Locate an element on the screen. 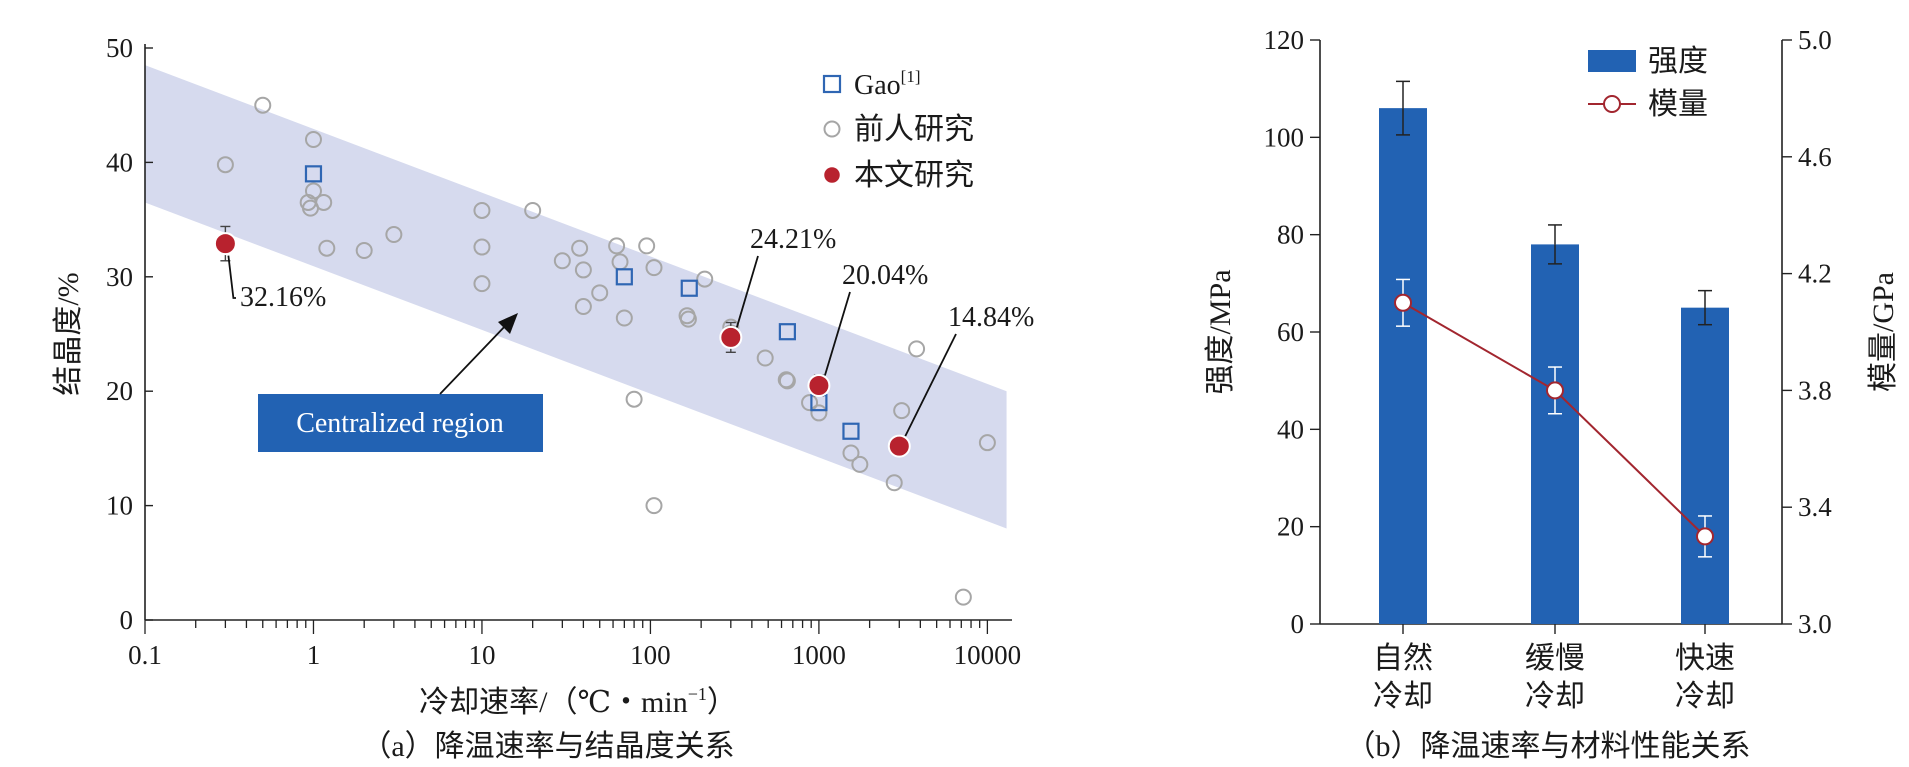 Image resolution: width=1909 pixels, height=767 pixels. x-tick-label: 1000 is located at coordinates (819, 655).